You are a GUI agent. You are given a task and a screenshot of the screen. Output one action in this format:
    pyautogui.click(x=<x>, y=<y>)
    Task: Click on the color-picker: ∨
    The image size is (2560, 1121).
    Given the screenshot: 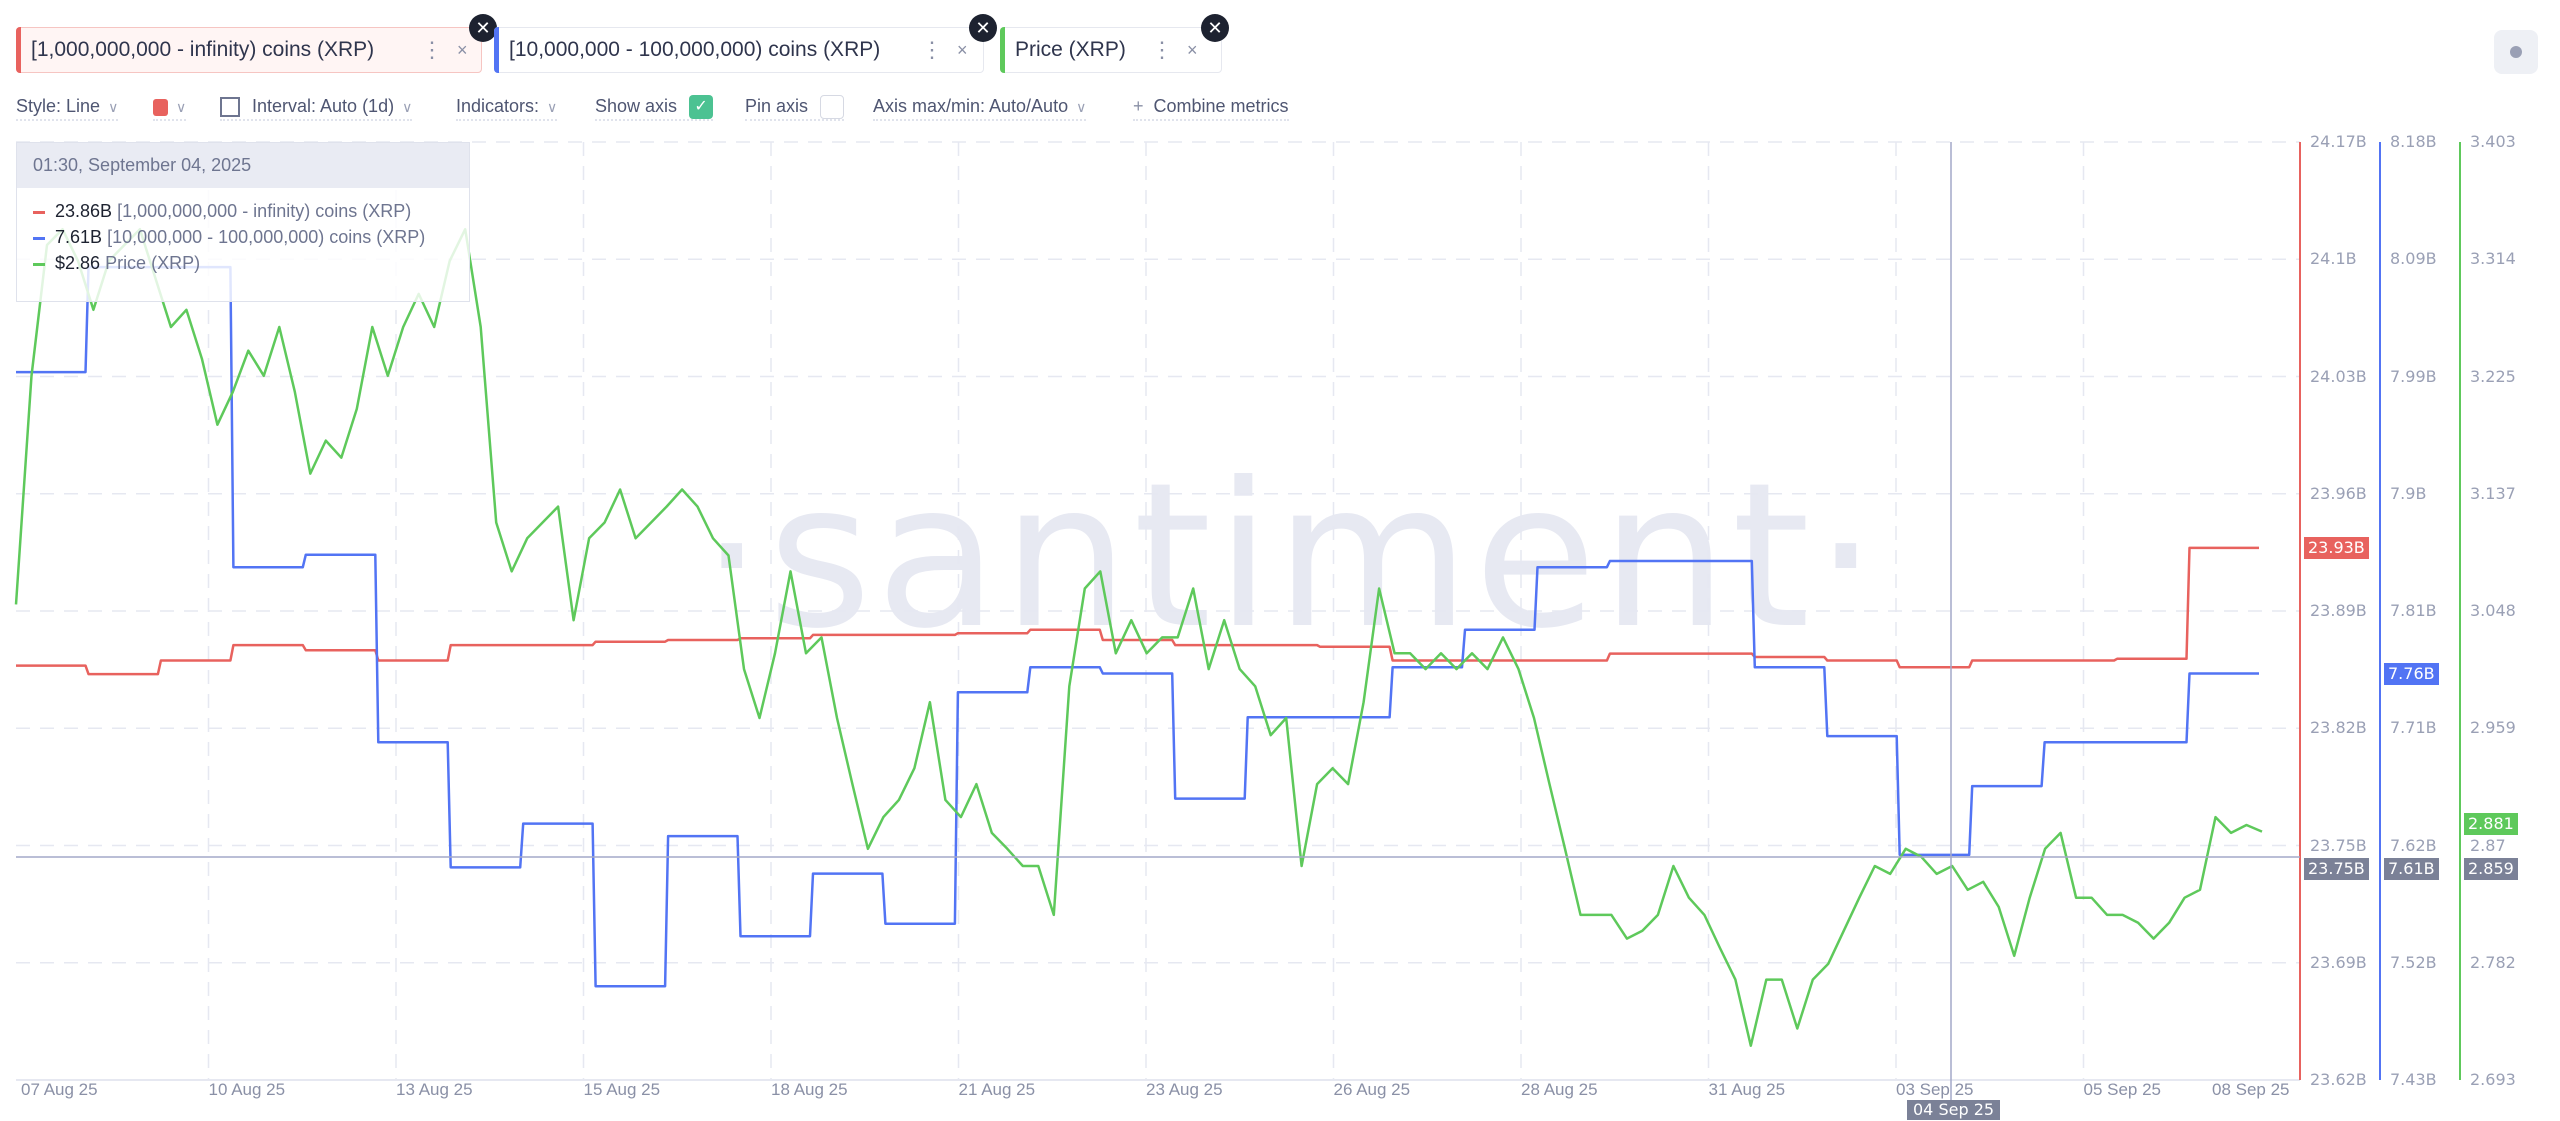 What is the action you would take?
    pyautogui.click(x=170, y=107)
    